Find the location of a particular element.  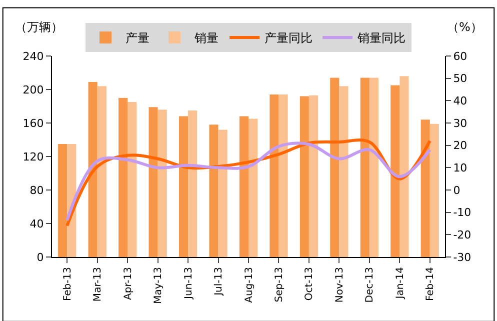

x-tick-label: Nov-13 is located at coordinates (340, 285).